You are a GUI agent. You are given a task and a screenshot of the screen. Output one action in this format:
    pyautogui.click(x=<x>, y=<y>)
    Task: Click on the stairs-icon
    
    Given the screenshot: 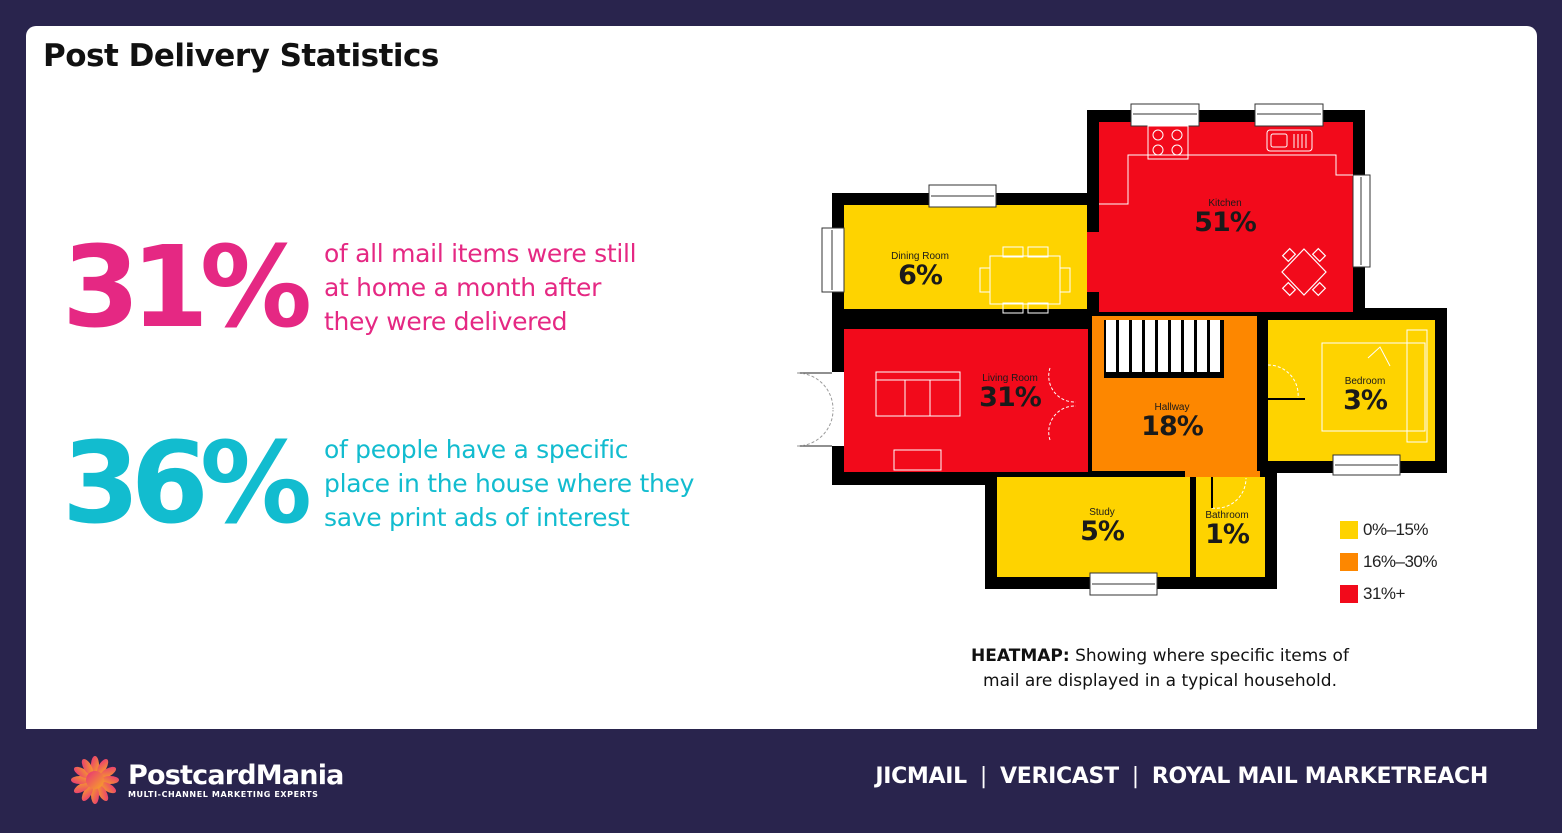 What is the action you would take?
    pyautogui.click(x=1164, y=349)
    